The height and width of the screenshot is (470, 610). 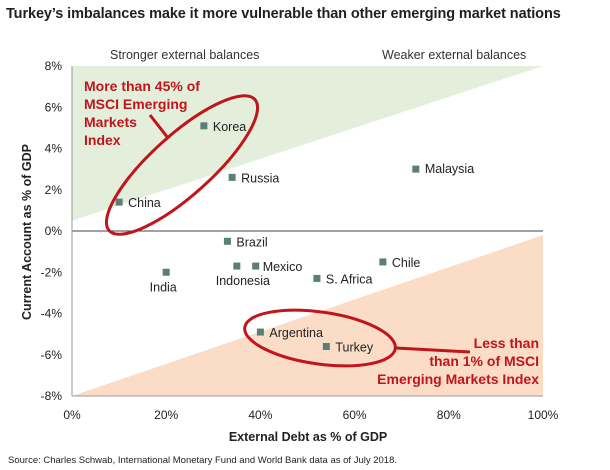 What do you see at coordinates (454, 55) in the screenshot?
I see `legend-weaker-label: Weaker external balances` at bounding box center [454, 55].